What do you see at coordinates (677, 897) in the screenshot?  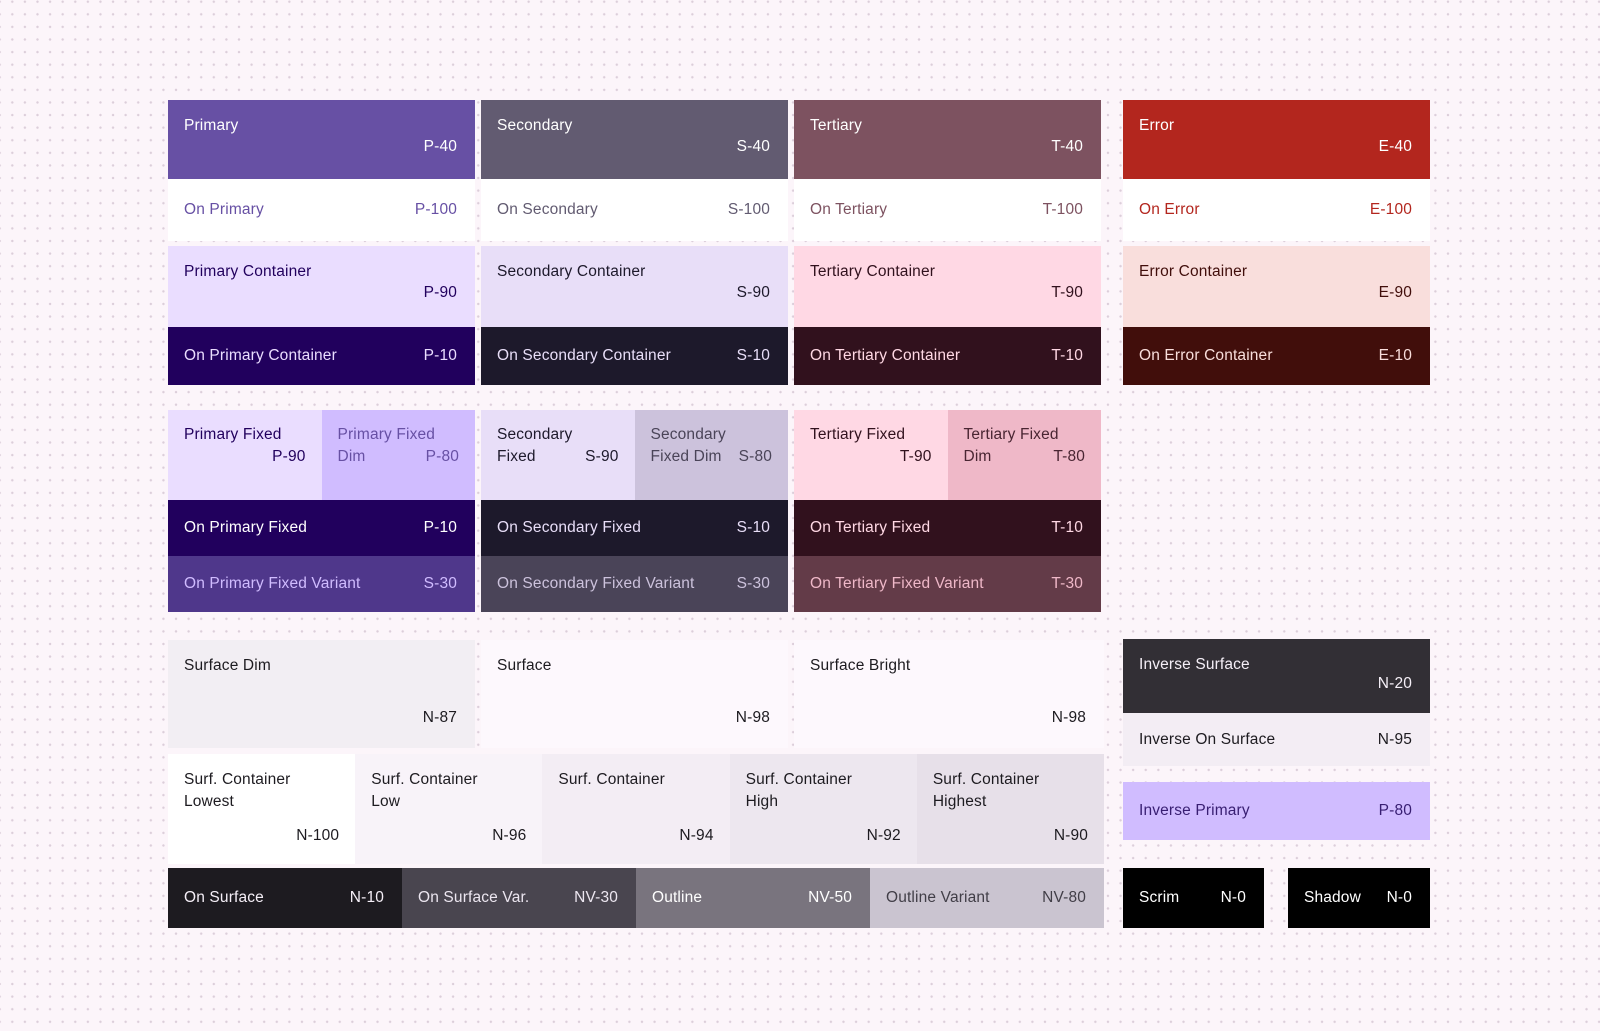 I see `swatch-label: Outline` at bounding box center [677, 897].